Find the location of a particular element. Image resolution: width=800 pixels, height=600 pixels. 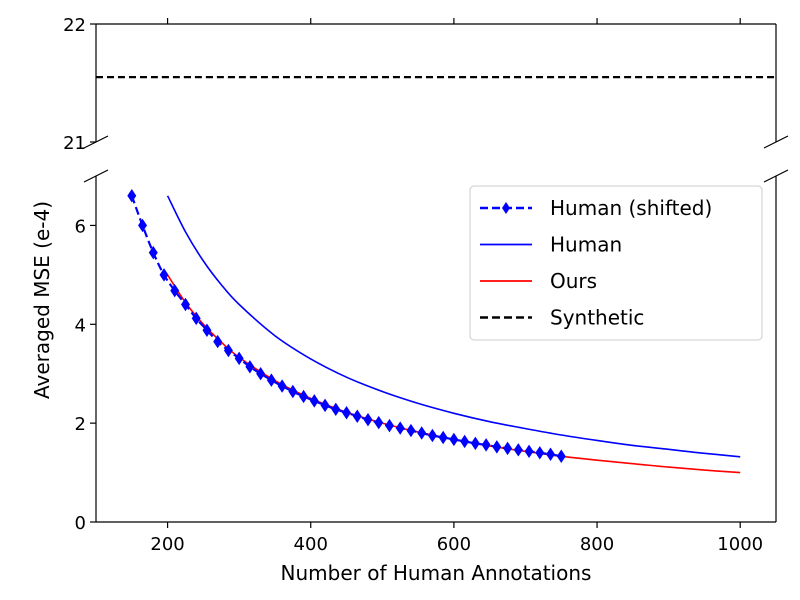

legend-entry-synthetic: Synthetic is located at coordinates (562, 318).